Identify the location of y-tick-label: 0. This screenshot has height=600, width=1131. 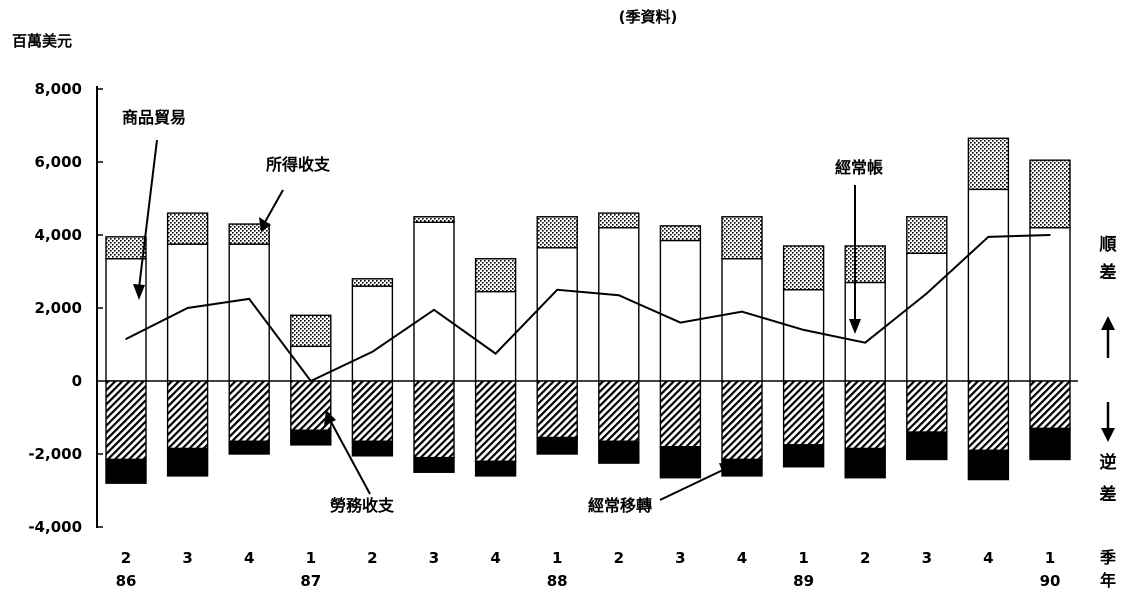
(77, 381).